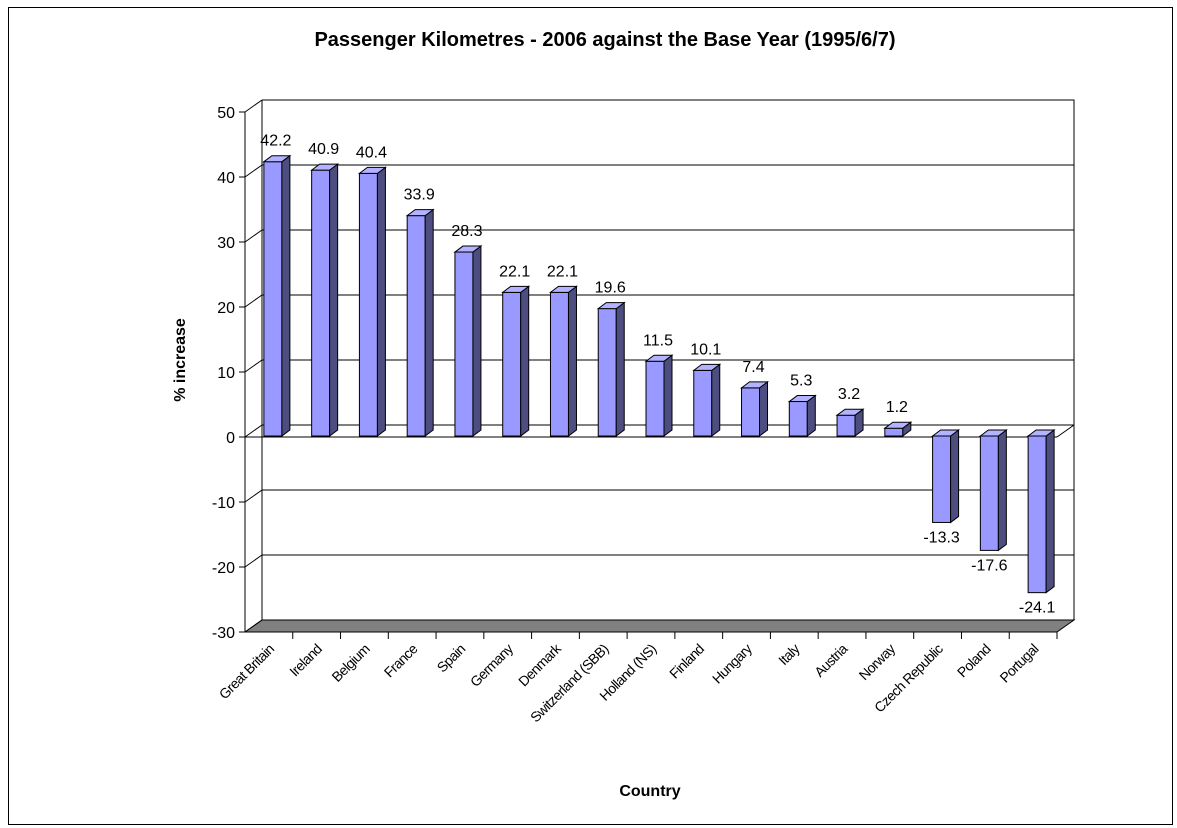 The image size is (1177, 828). I want to click on data-label: -24.1, so click(1037, 608).